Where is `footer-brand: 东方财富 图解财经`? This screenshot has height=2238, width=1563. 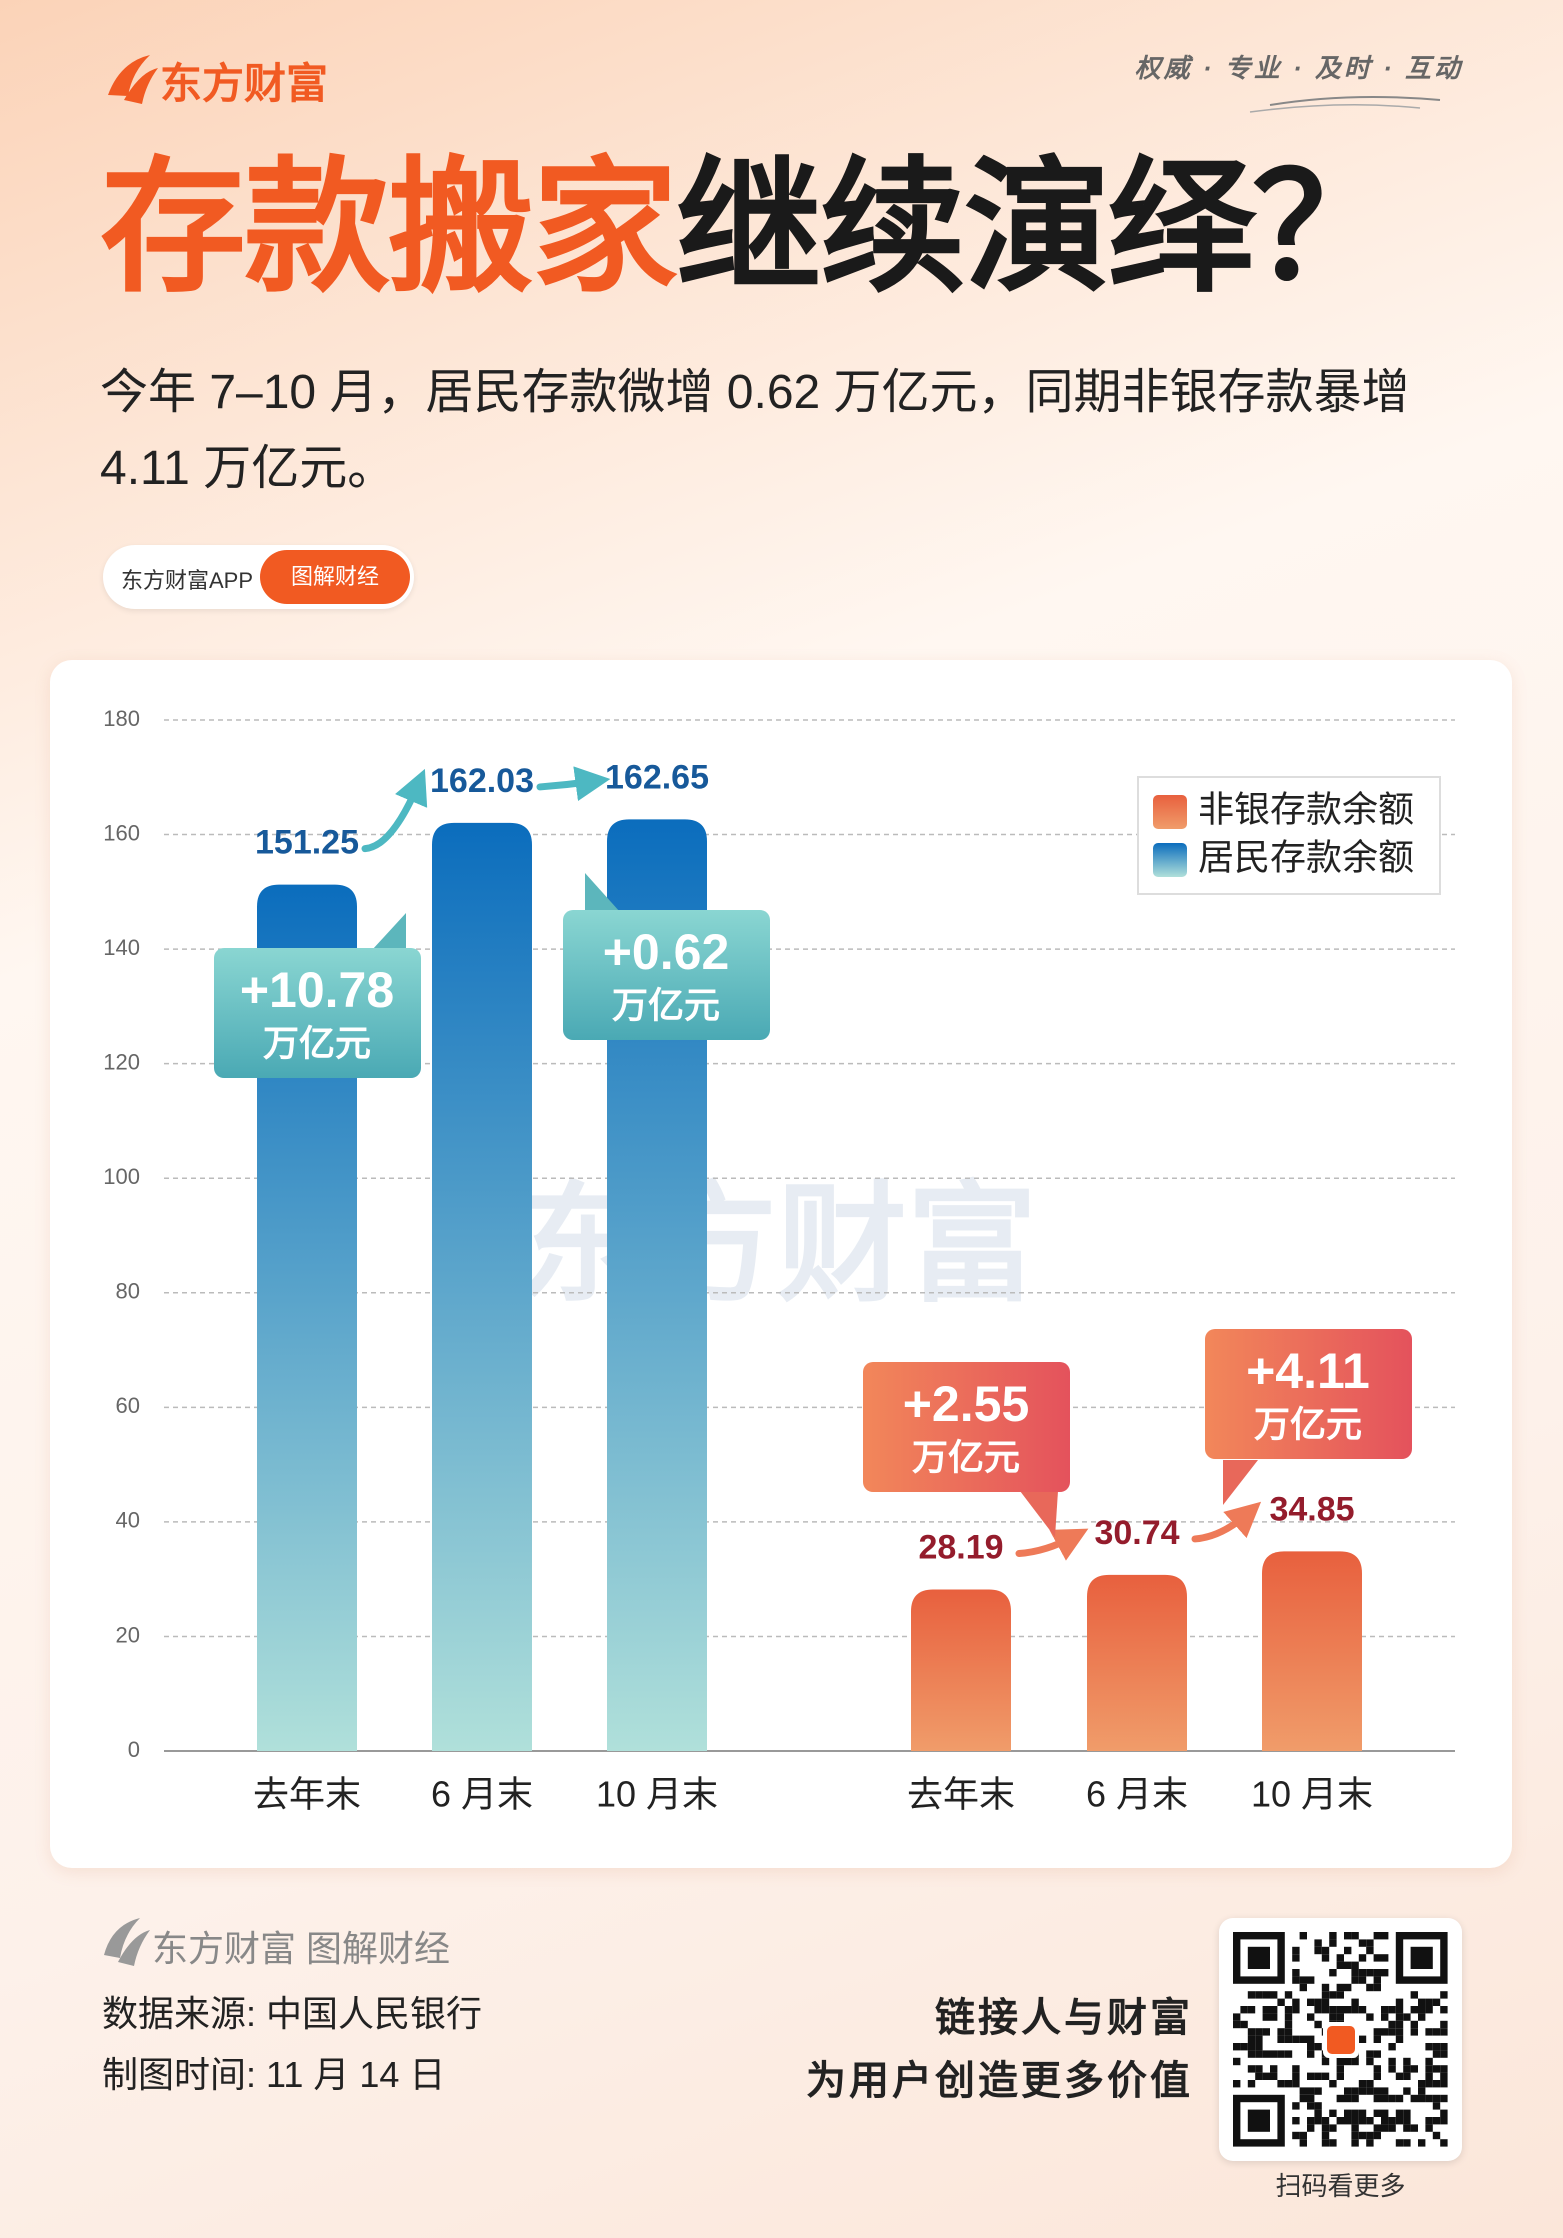
footer-brand: 东方财富 图解财经 is located at coordinates (301, 1948).